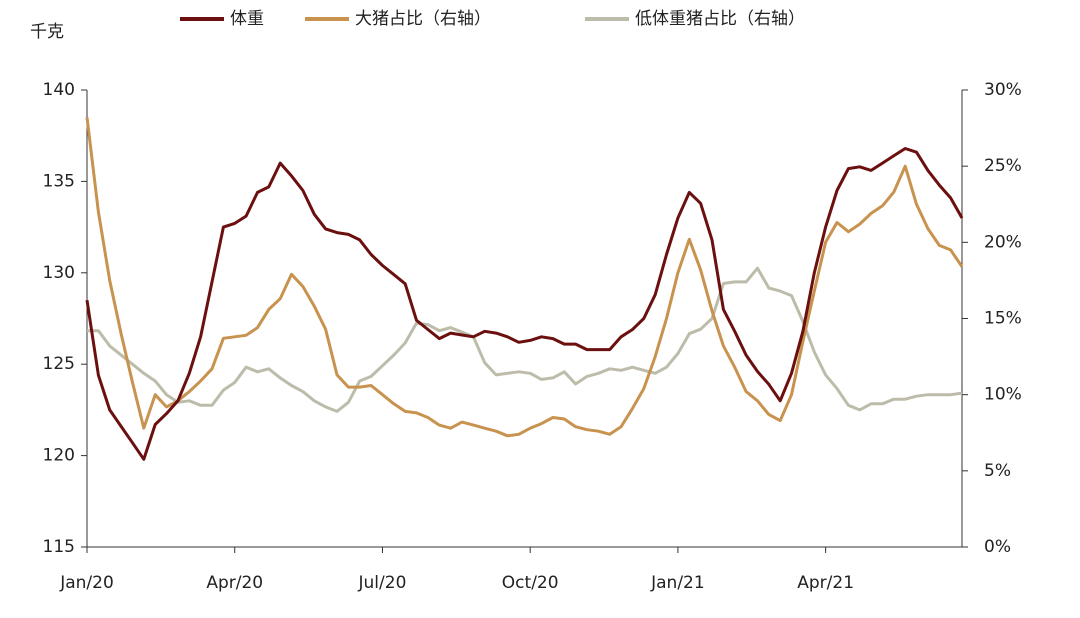 This screenshot has width=1080, height=618. I want to click on legend-label: 体重, so click(247, 19).